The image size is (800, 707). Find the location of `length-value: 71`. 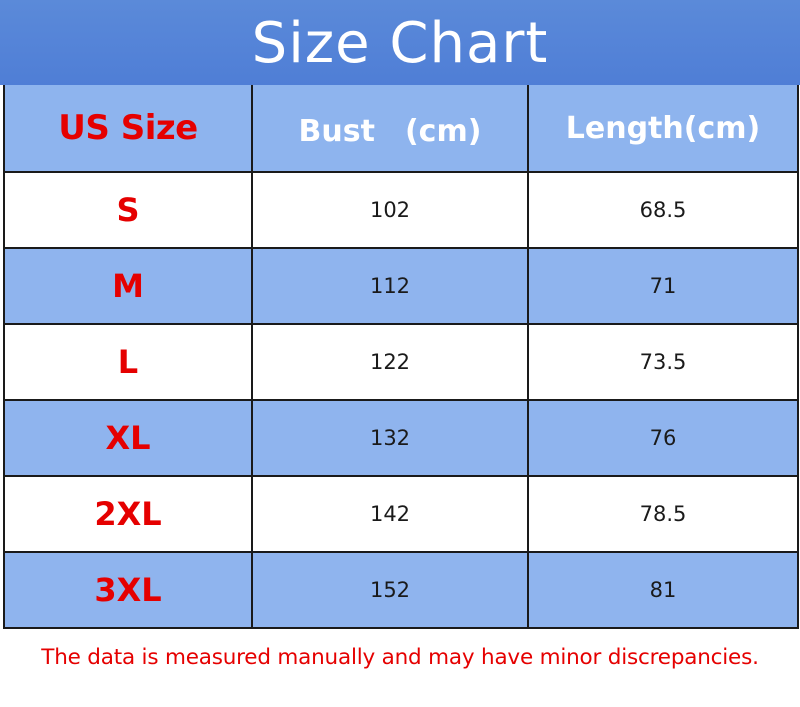

length-value: 71 is located at coordinates (663, 286).